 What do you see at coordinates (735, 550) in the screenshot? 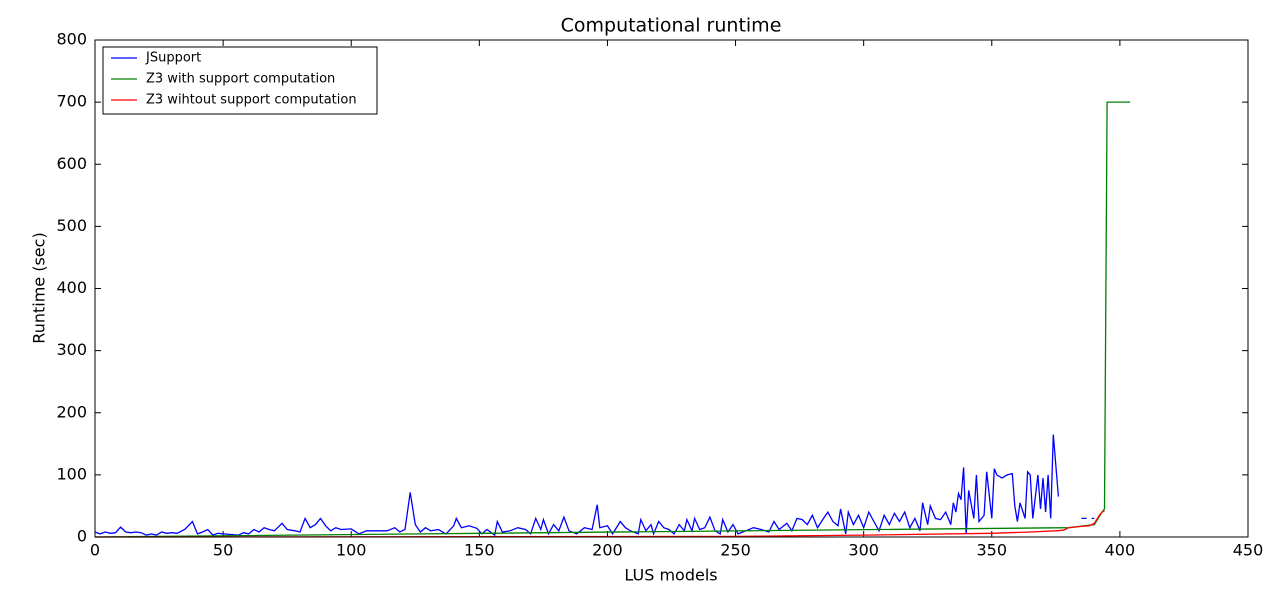
I see `x-tick-label: 250` at bounding box center [735, 550].